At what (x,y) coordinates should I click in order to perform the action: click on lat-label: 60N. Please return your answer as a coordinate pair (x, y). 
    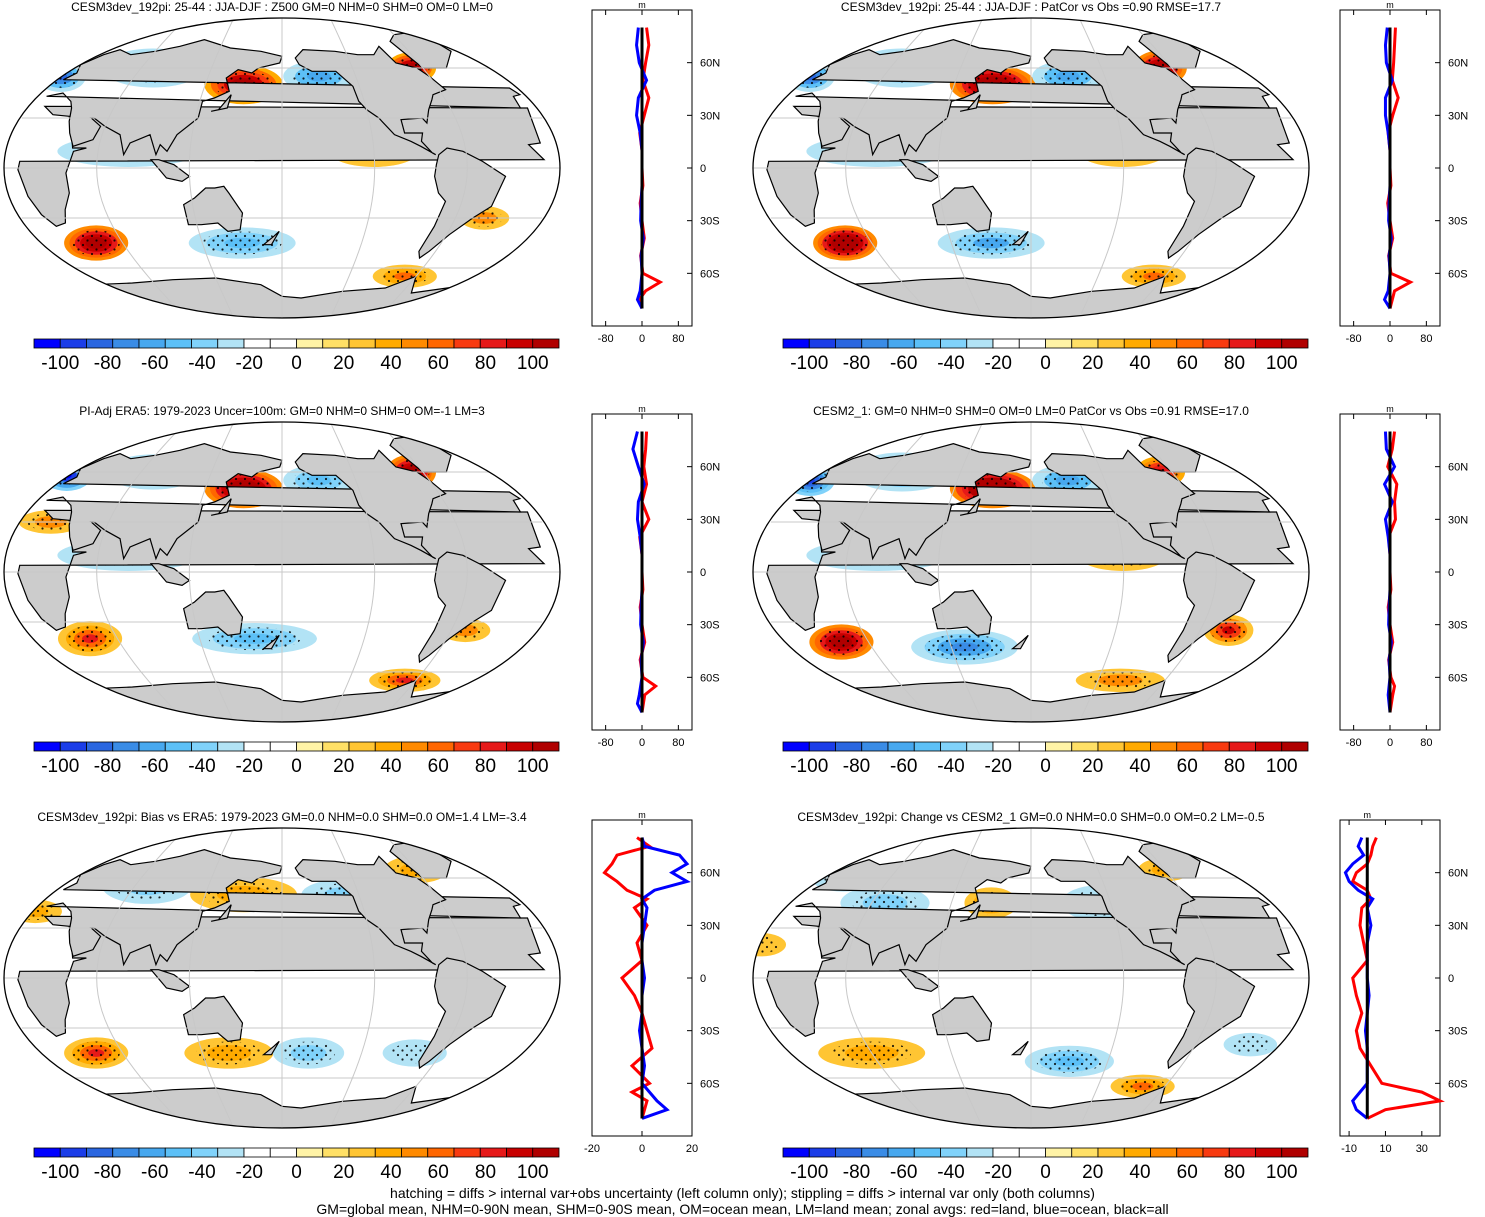
    Looking at the image, I should click on (1458, 874).